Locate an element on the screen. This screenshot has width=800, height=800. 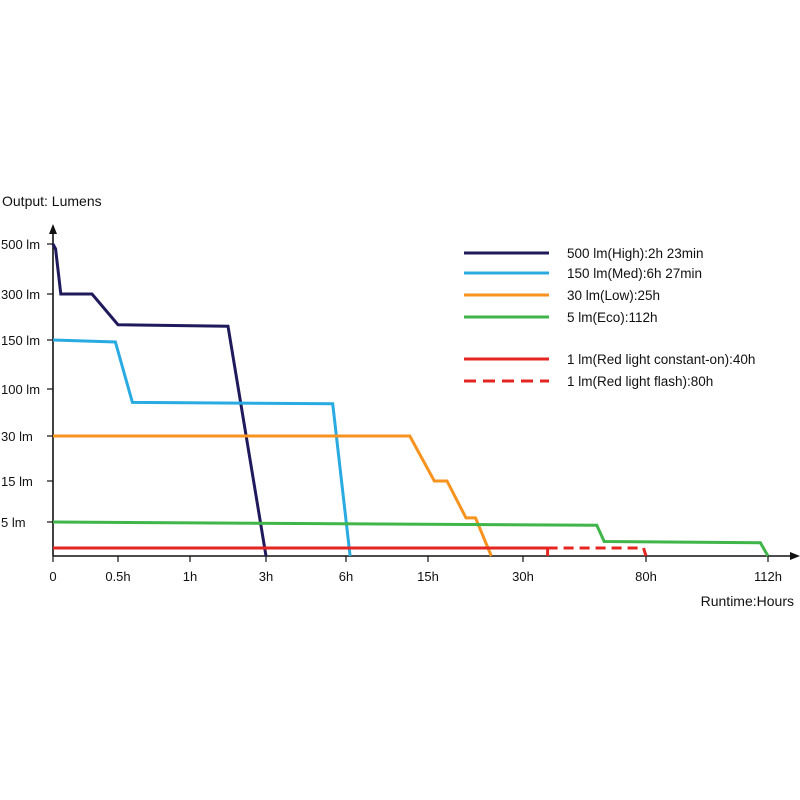
legend-label: 5 lm(Eco):112h is located at coordinates (612, 317).